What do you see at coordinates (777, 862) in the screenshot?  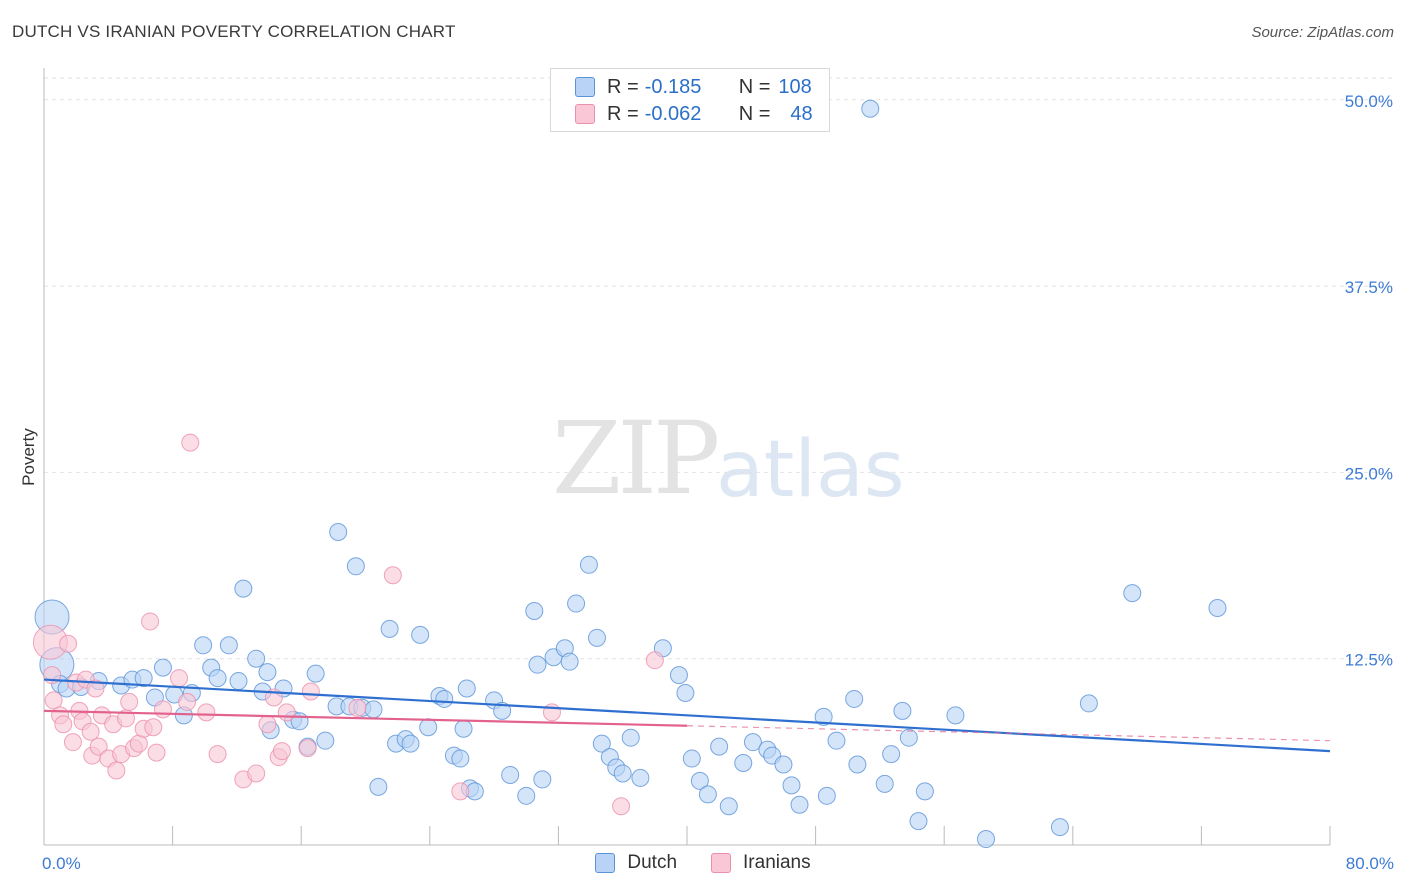 I see `legend-label-iranians: Iranians` at bounding box center [777, 862].